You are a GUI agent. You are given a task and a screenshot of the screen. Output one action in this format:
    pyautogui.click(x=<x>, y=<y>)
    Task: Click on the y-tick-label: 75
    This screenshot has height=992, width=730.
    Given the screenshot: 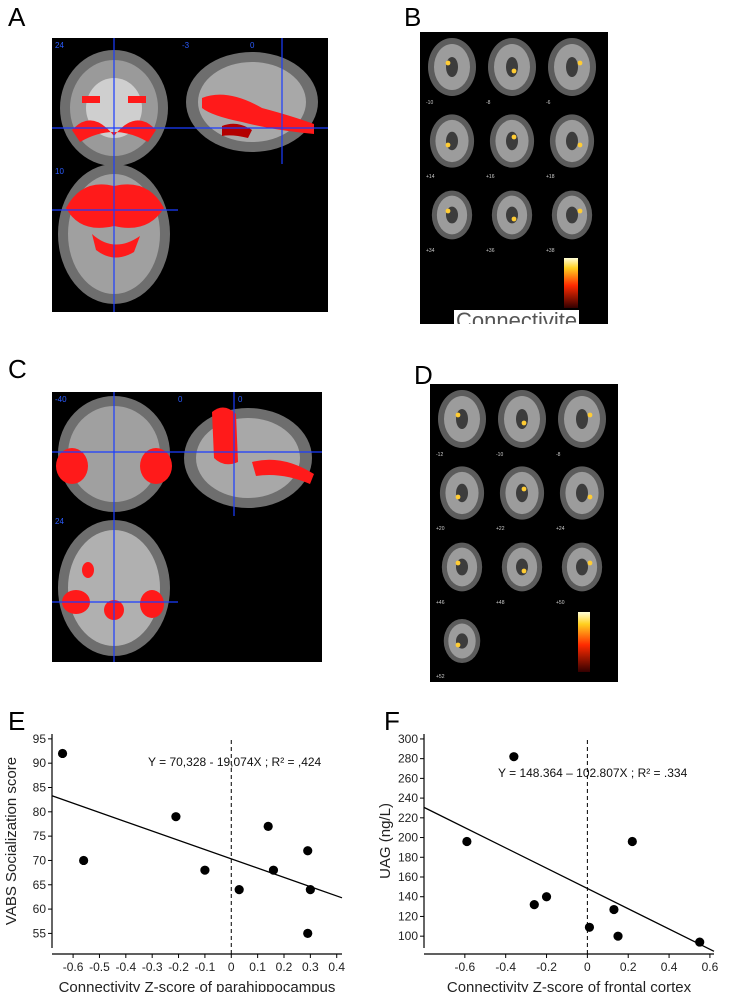 What is the action you would take?
    pyautogui.click(x=40, y=836)
    